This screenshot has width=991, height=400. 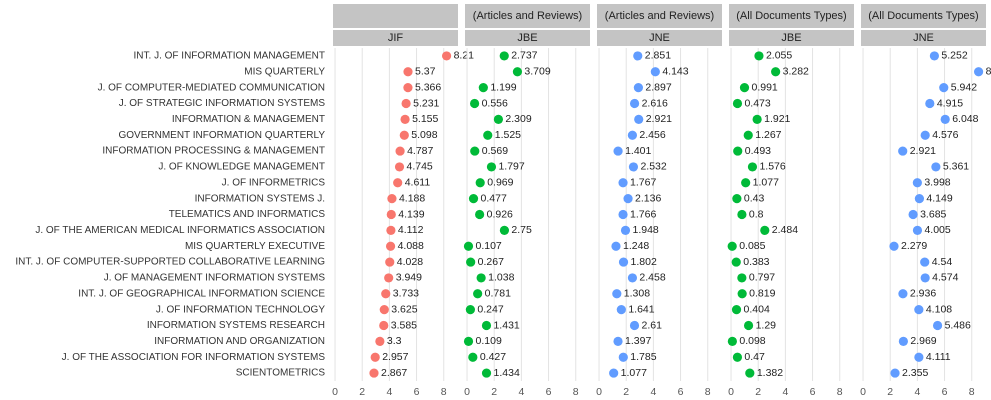 What do you see at coordinates (756, 214) in the screenshot?
I see `value-label: 0.8` at bounding box center [756, 214].